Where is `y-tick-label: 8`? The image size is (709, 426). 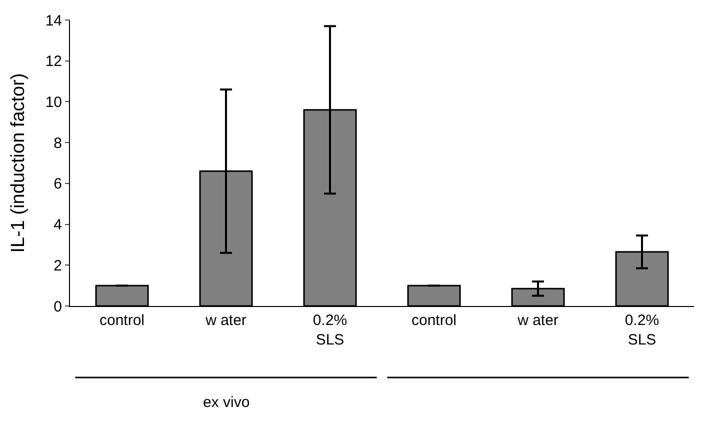
y-tick-label: 8 is located at coordinates (58, 143).